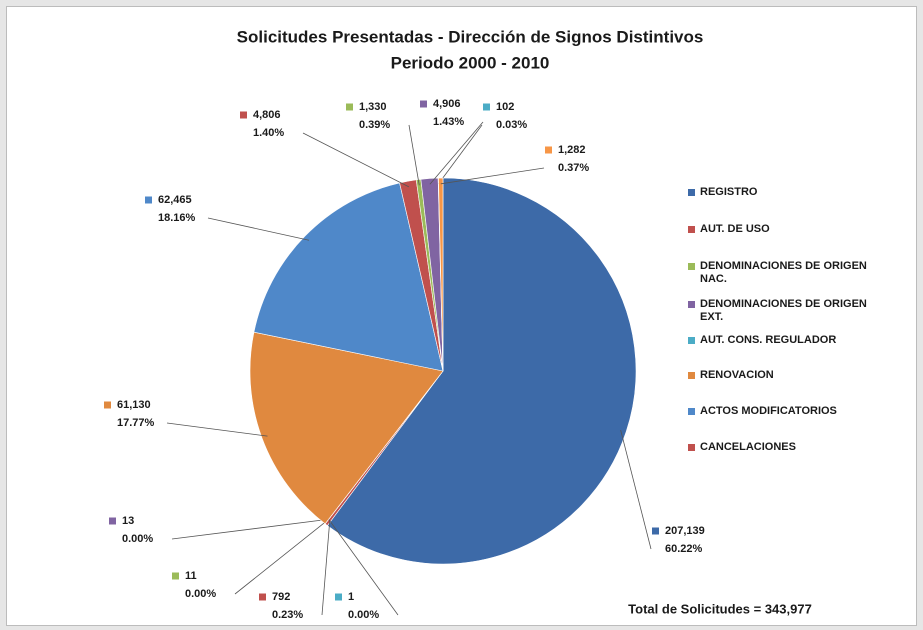  What do you see at coordinates (737, 375) in the screenshot?
I see `legend-label: RENOVACION` at bounding box center [737, 375].